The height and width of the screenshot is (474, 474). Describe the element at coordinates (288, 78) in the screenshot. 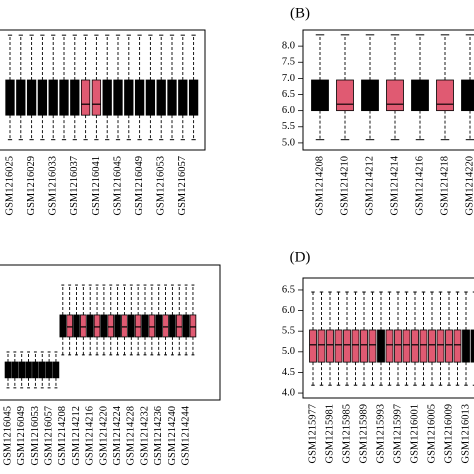

I see `y-tick-label: 7.0` at that location.